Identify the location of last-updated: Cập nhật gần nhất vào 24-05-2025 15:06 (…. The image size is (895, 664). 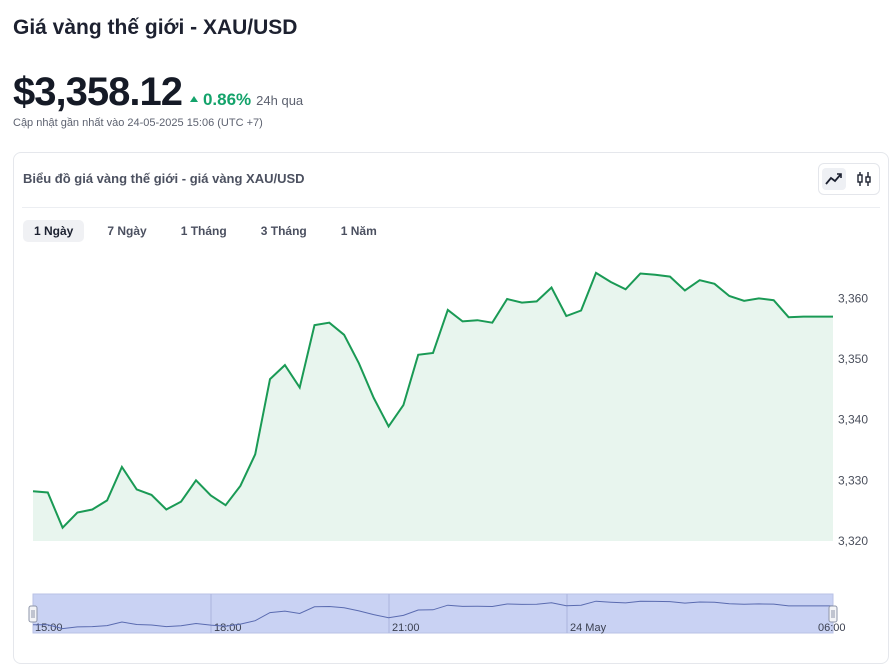
(138, 123).